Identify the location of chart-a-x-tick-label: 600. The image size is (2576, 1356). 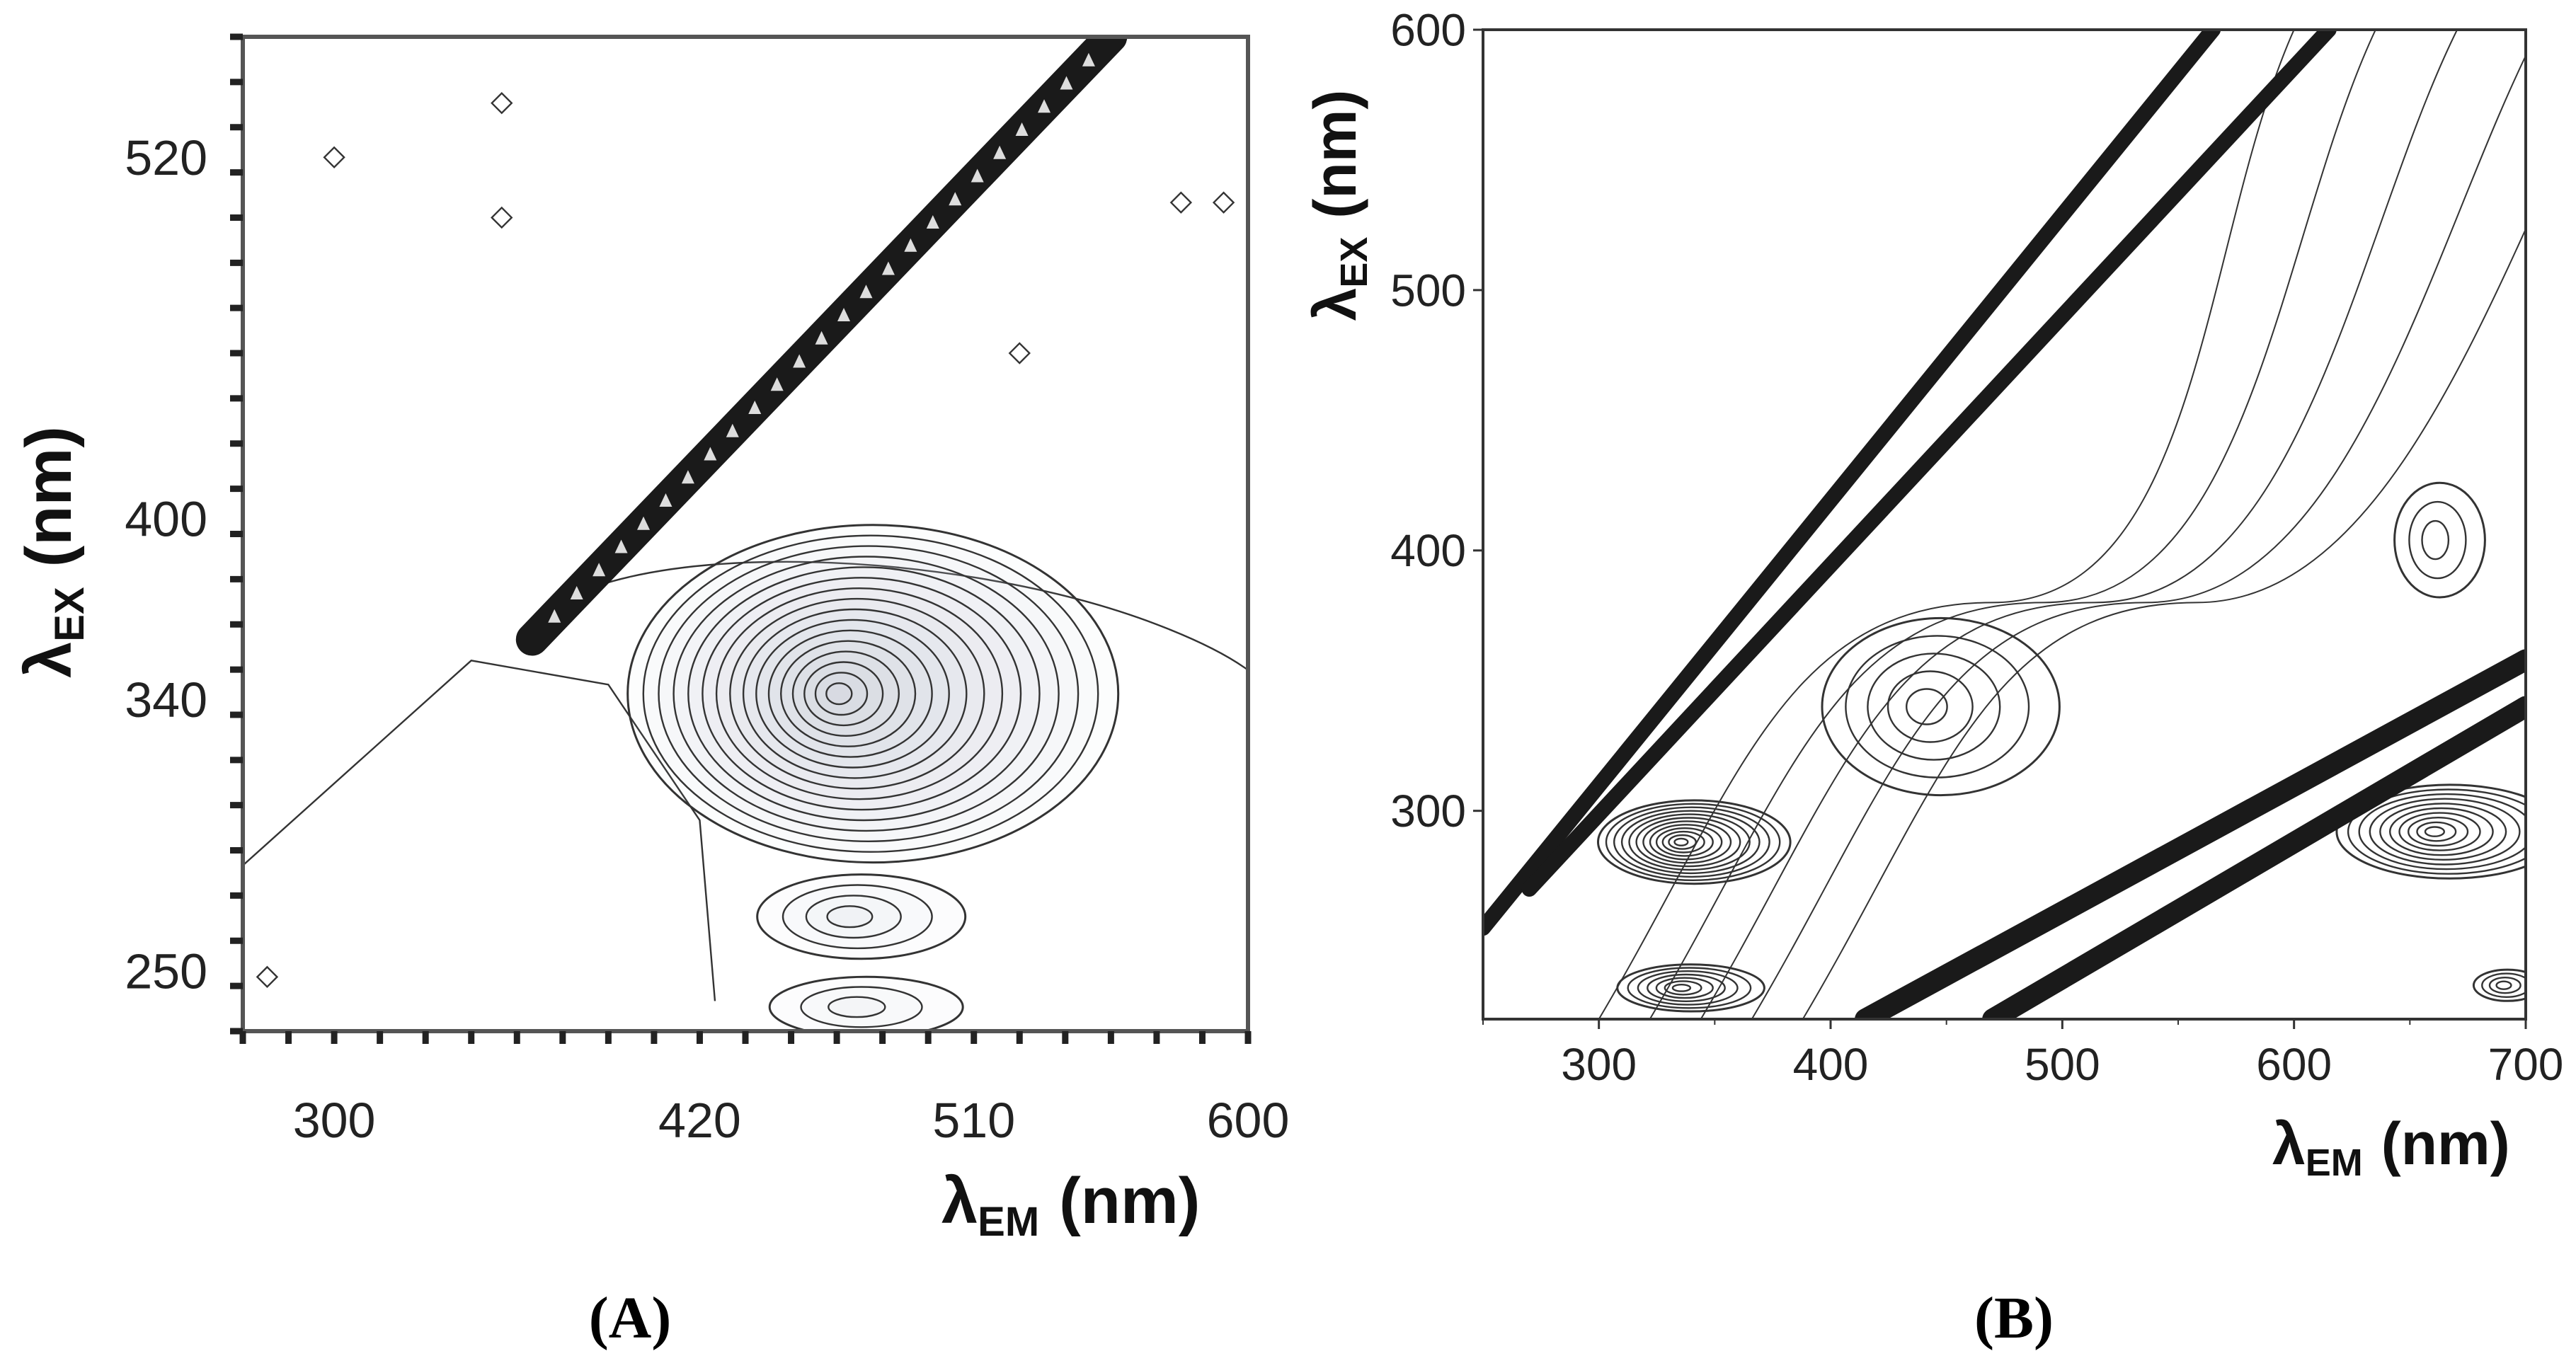
(1248, 1121).